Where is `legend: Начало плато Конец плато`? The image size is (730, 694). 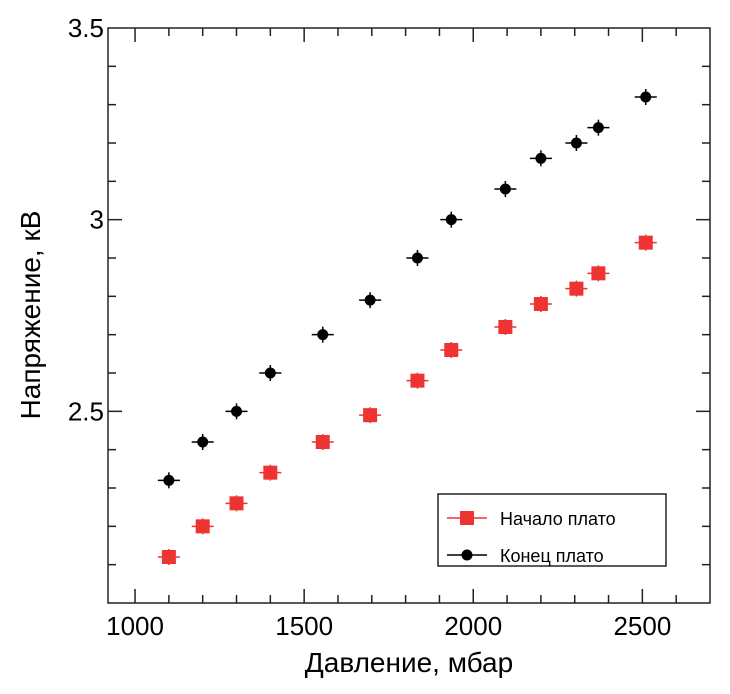
legend: Начало плато Конец плато is located at coordinates (552, 530).